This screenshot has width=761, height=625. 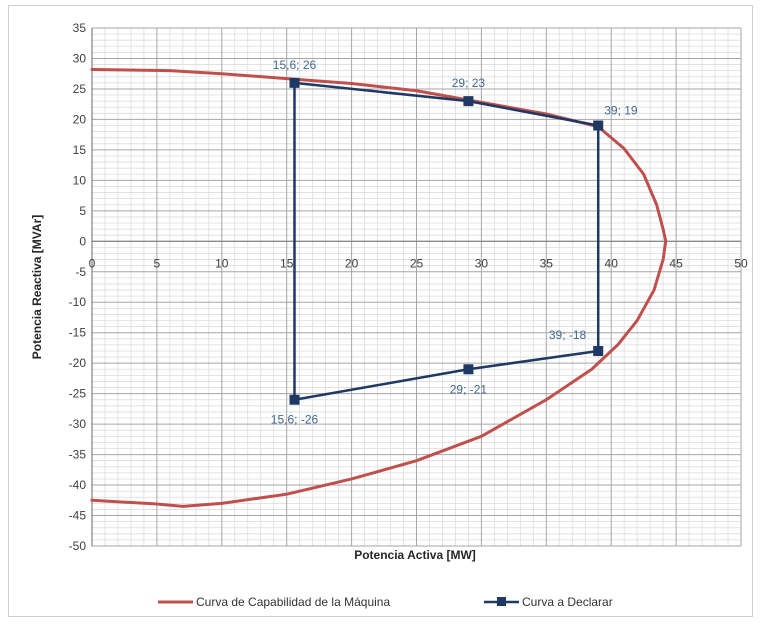 I want to click on x-tick-label: 20, so click(x=352, y=263).